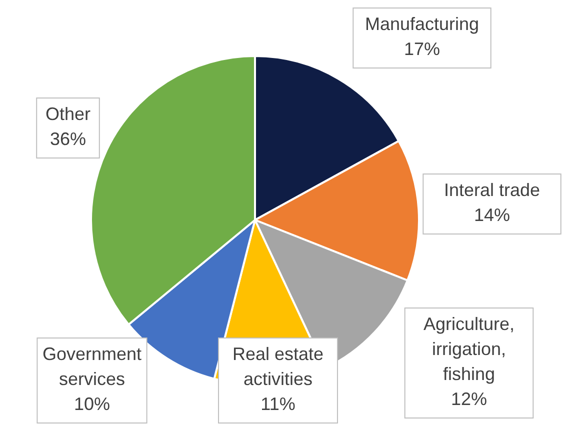 Image resolution: width=562 pixels, height=426 pixels. What do you see at coordinates (492, 190) in the screenshot?
I see `slice-label: Interal trade` at bounding box center [492, 190].